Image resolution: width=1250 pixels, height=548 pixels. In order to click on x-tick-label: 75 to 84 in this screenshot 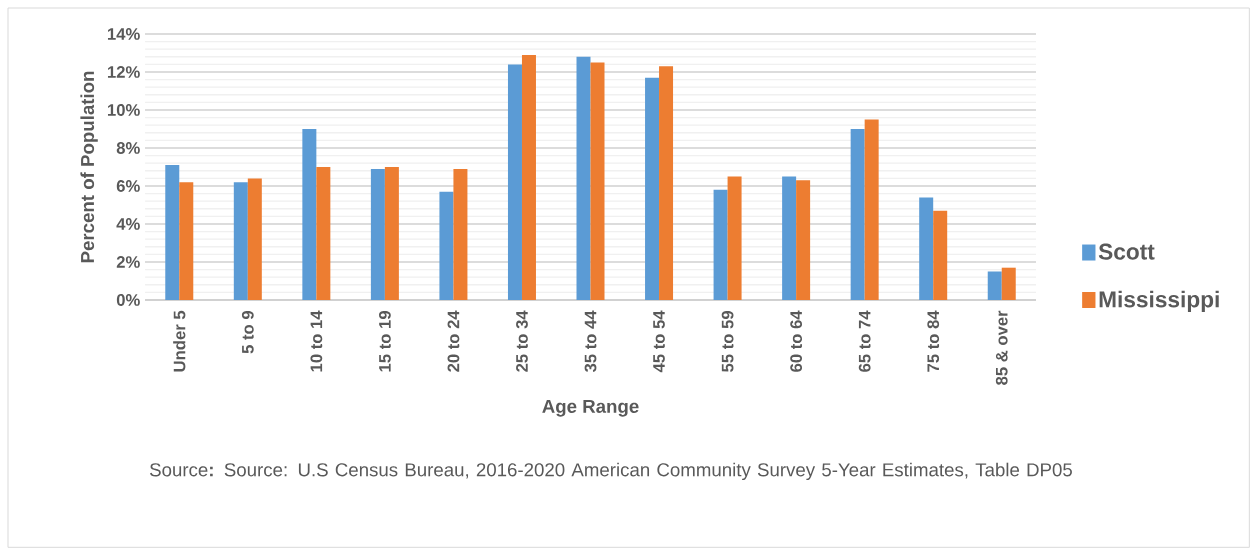, I will do `click(933, 341)`.